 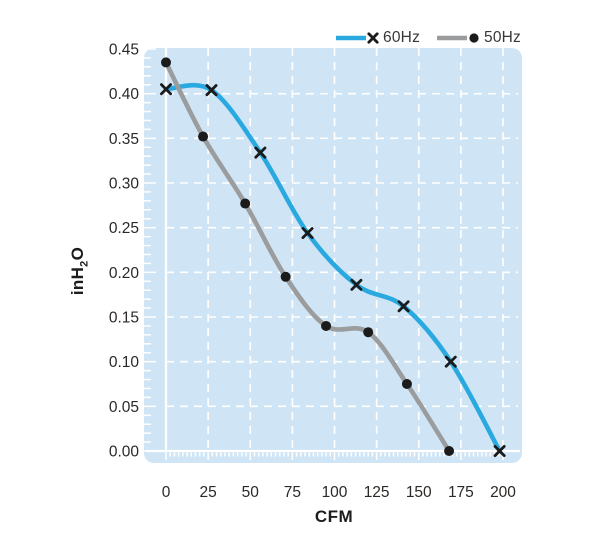 I want to click on y-axis-title: inH2O, so click(x=79, y=271).